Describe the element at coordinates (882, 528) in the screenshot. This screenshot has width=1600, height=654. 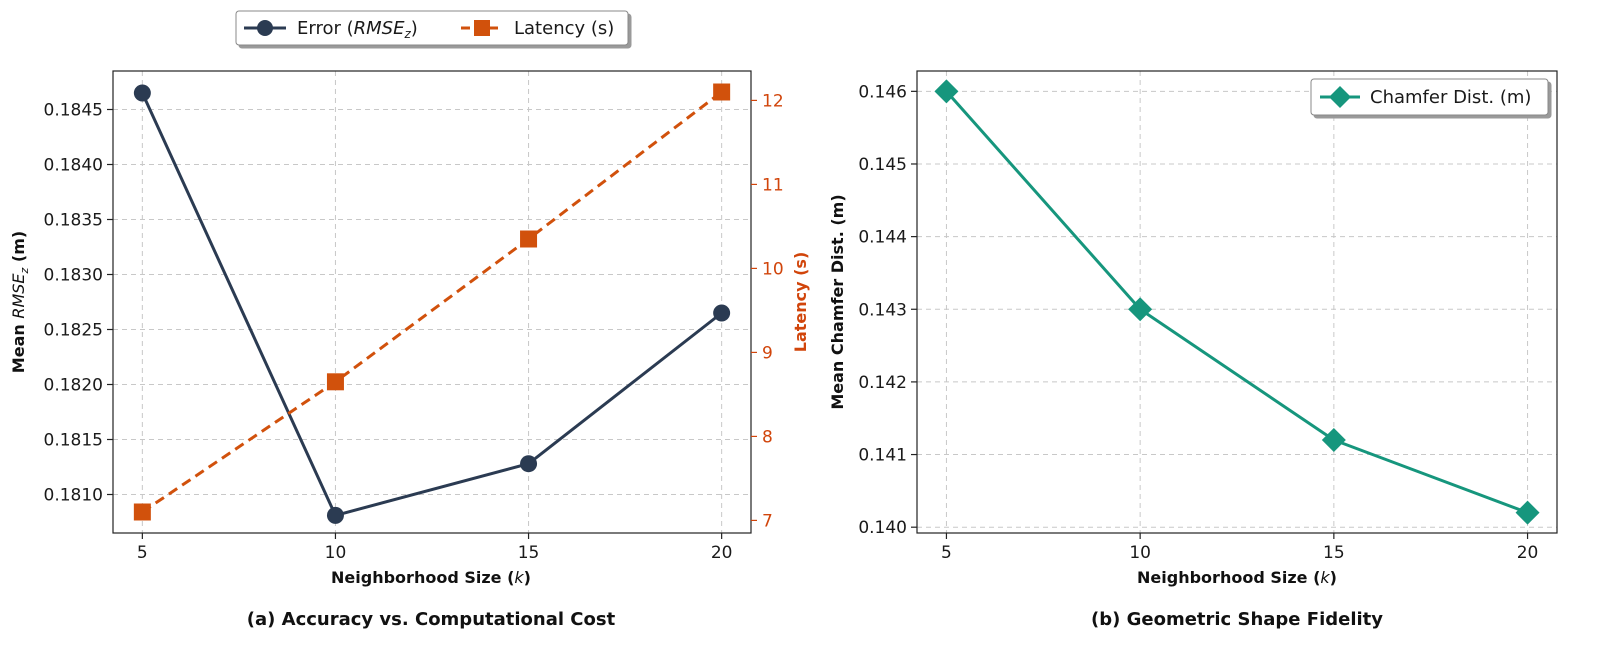
I see `y-tick-label: 0.140` at that location.